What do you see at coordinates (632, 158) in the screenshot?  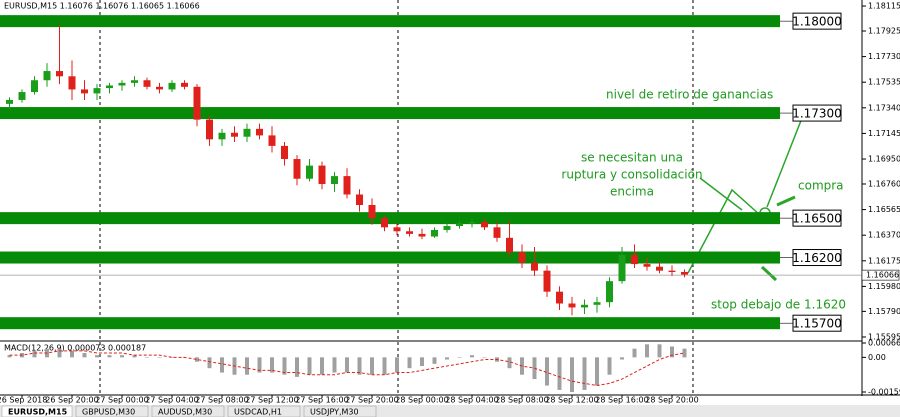 I see `annotation: se necesitan una` at bounding box center [632, 158].